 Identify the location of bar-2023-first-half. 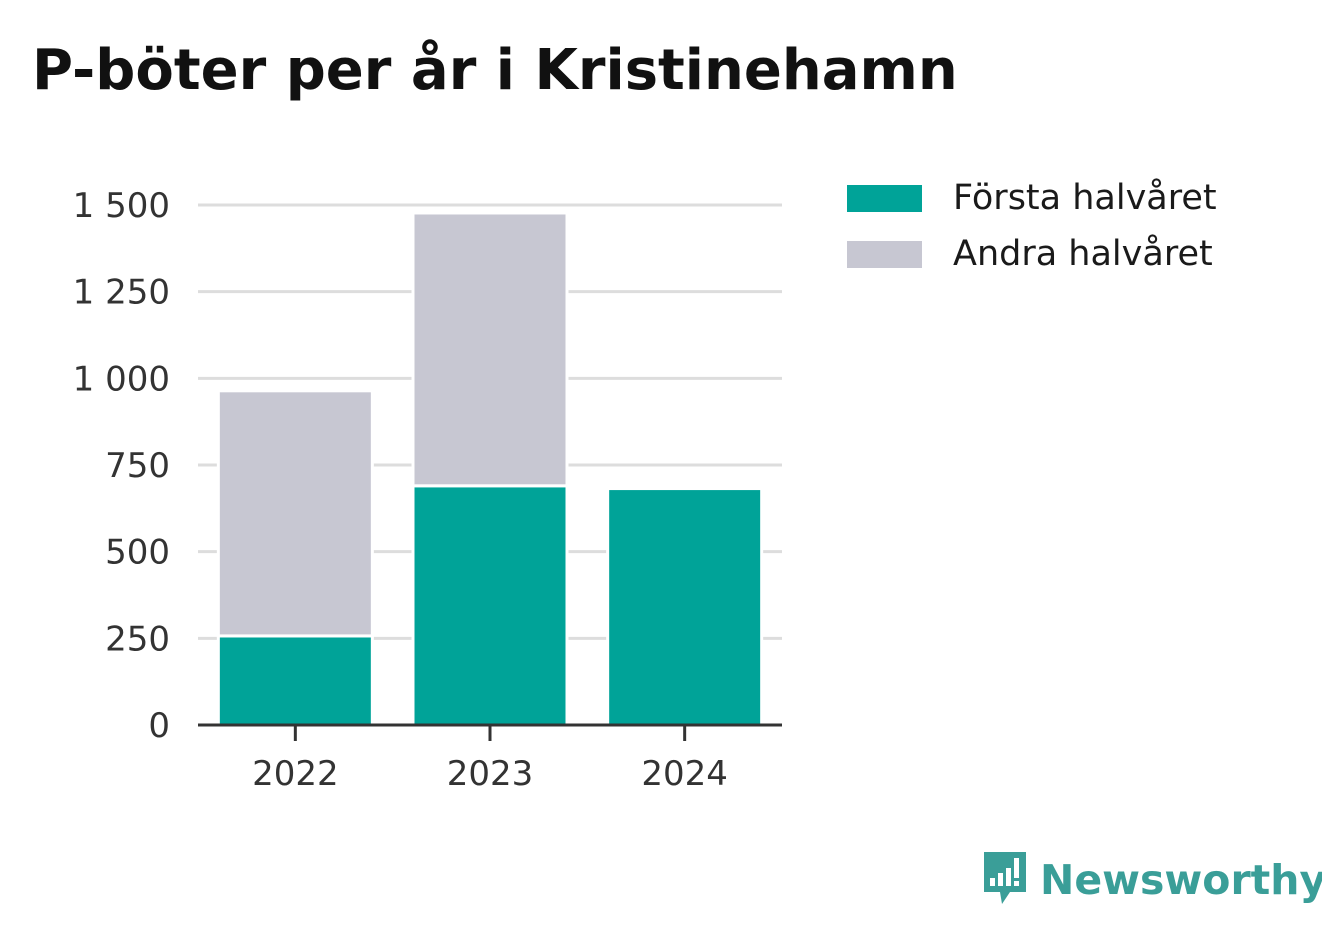
(490, 605).